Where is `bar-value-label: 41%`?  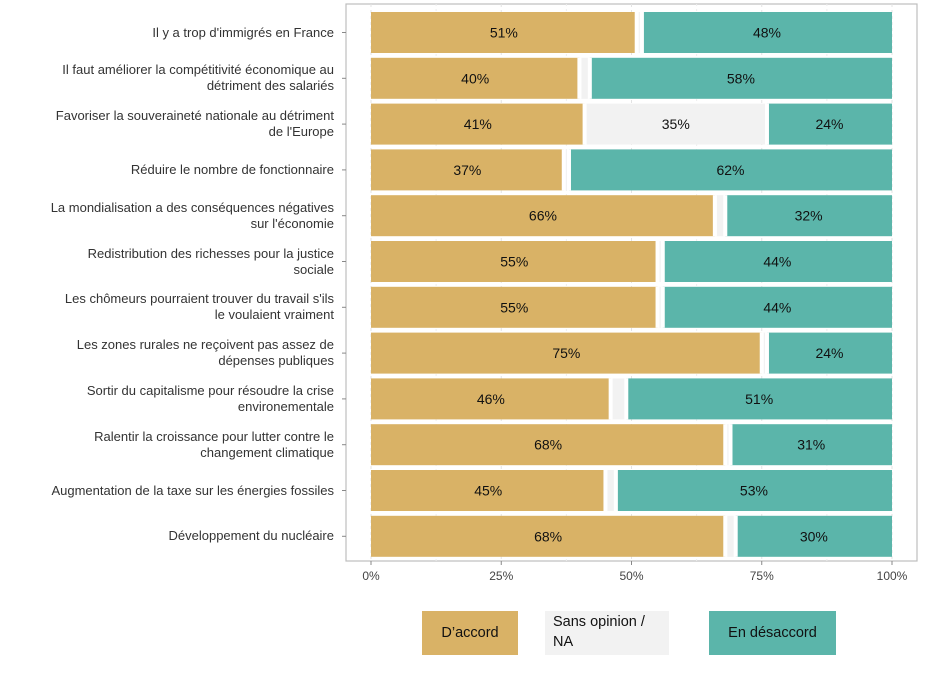
bar-value-label: 41% is located at coordinates (478, 124).